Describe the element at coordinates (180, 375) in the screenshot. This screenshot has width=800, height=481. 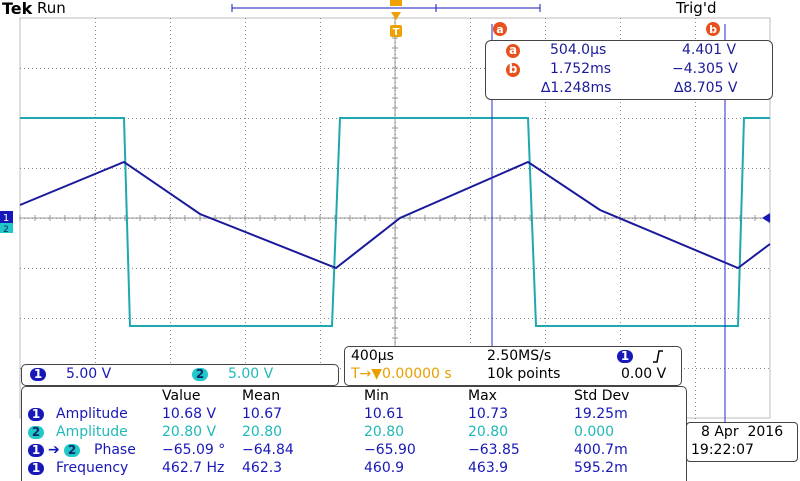
I see `channel-scale-bar: 1 5.00 V 2 5.00 V` at that location.